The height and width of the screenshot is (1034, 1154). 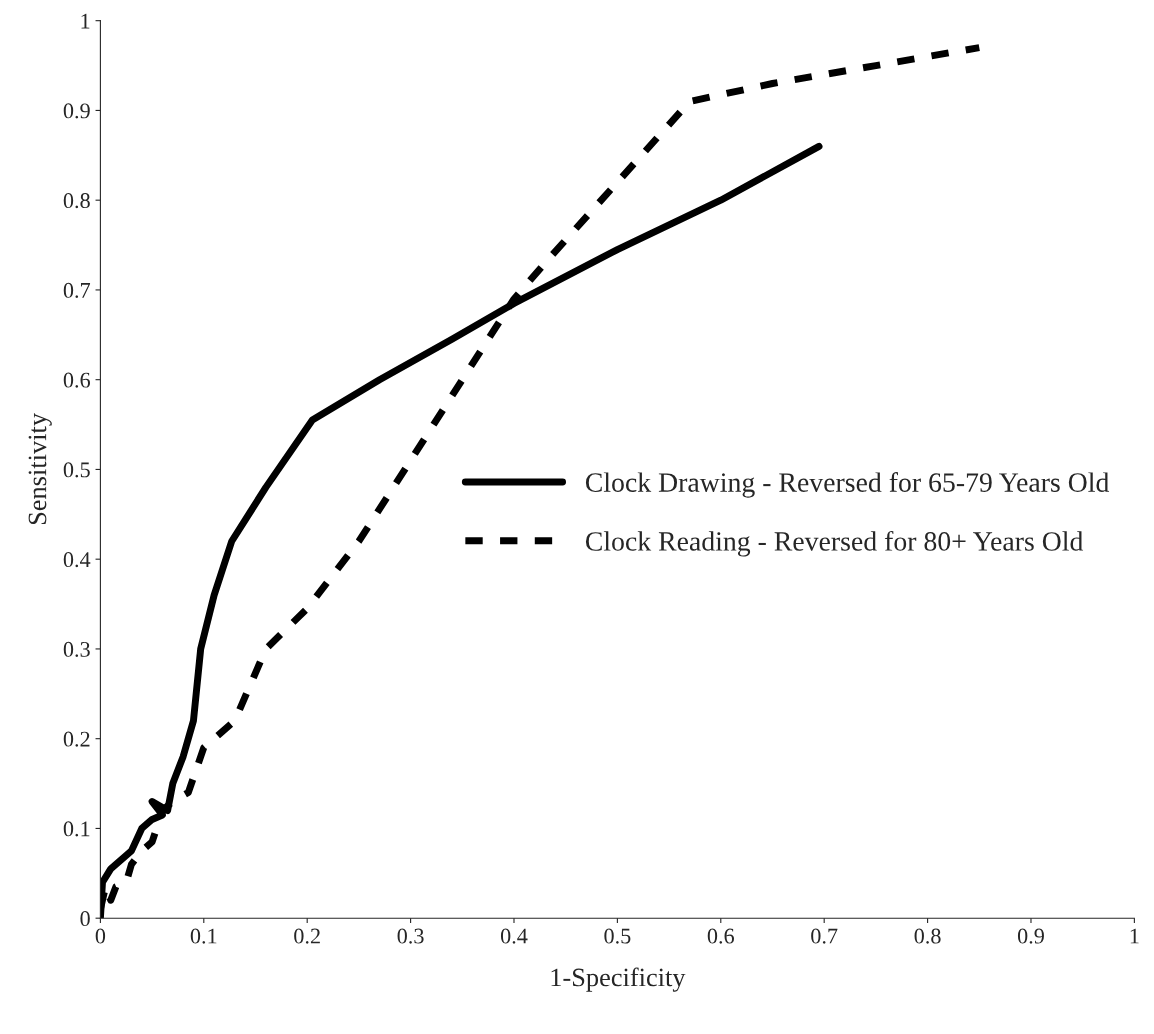 What do you see at coordinates (76, 470) in the screenshot?
I see `y-tick-label: 0.5` at bounding box center [76, 470].